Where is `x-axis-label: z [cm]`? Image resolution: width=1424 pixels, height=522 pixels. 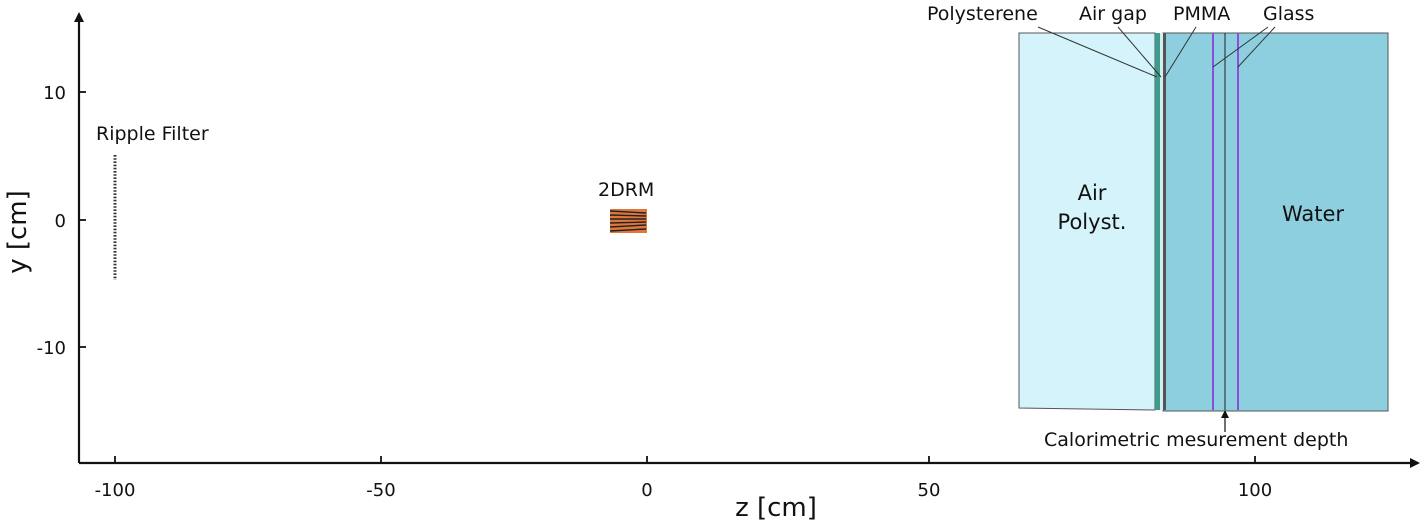 x-axis-label: z [cm] is located at coordinates (776, 507).